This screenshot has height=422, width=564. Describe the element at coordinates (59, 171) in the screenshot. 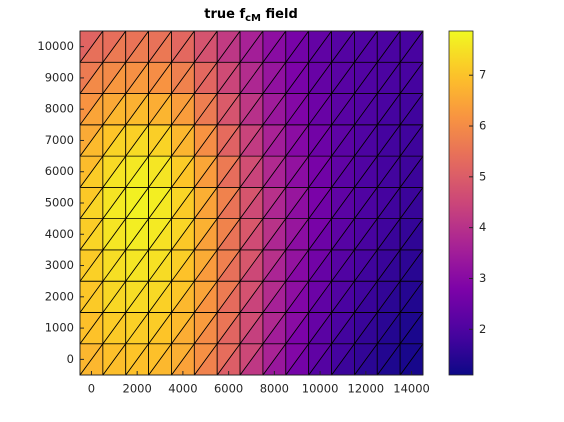

I see `y-tick-label: 6000` at that location.